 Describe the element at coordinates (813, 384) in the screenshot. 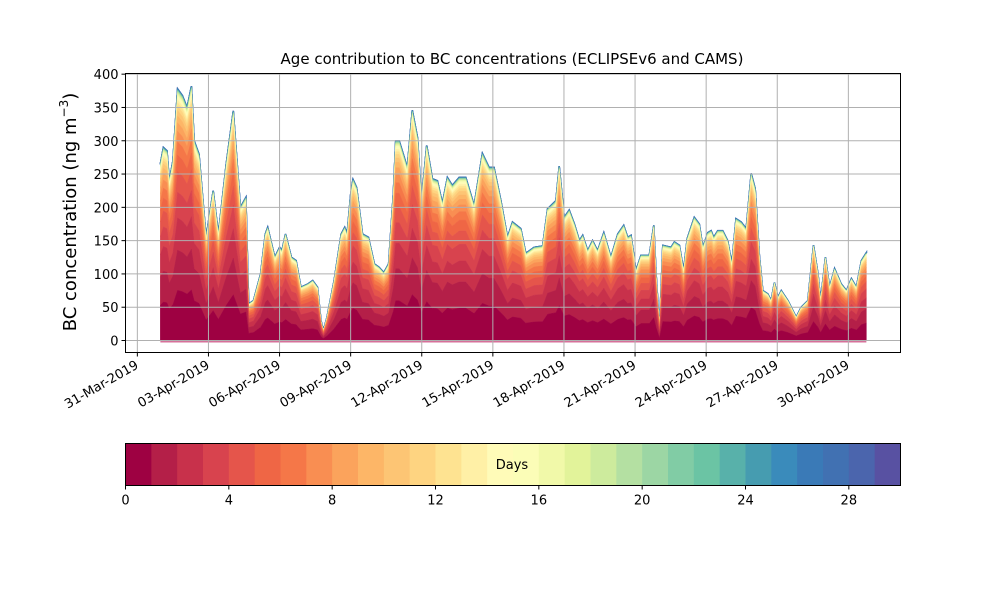

I see `x-tick-label: 30-Apr-2019` at that location.